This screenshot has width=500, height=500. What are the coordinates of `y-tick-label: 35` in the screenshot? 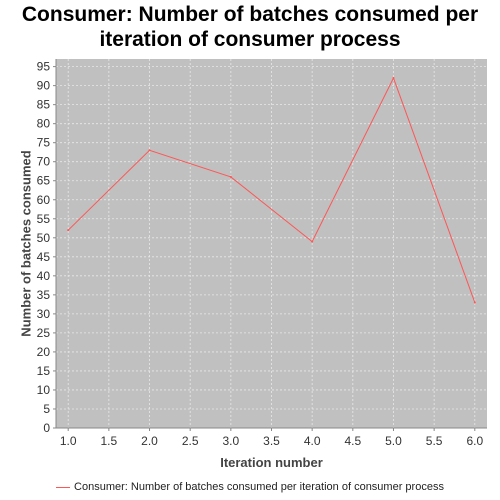 It's located at (44, 295).